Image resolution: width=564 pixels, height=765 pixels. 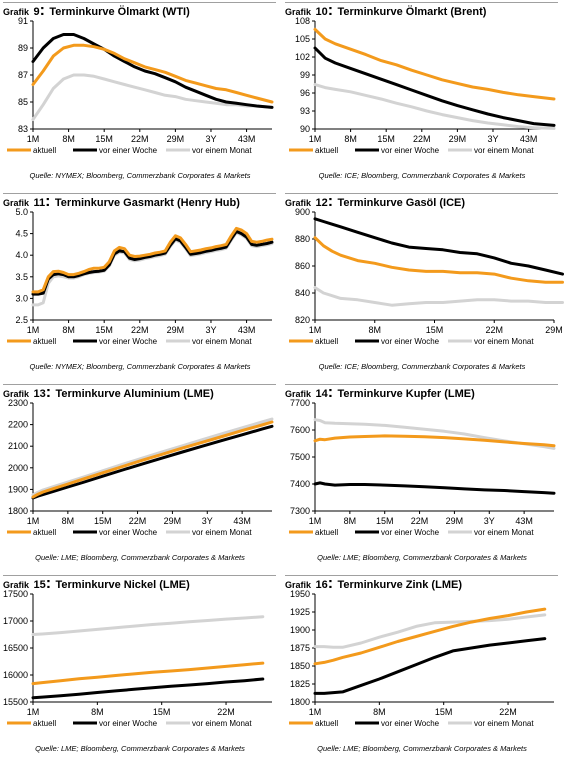 What do you see at coordinates (21, 320) in the screenshot?
I see `y-tick-label: 2.5` at bounding box center [21, 320].